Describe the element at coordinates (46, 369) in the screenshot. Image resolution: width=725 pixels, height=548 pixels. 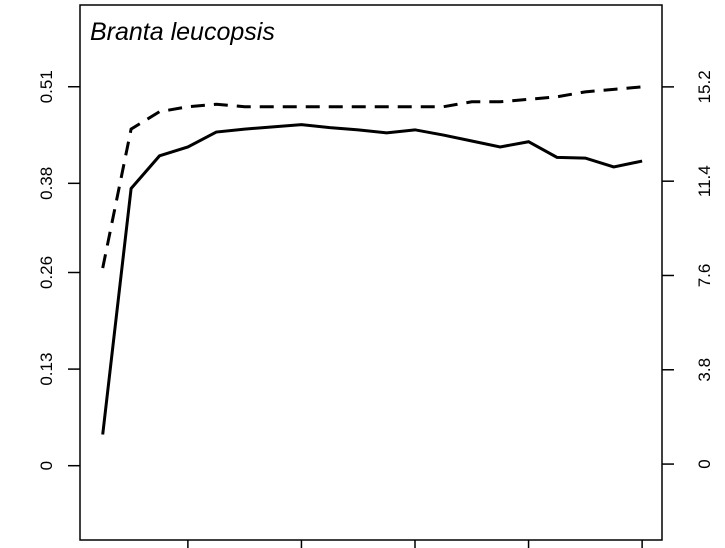
I see `y-tick-label: 0.13` at that location.